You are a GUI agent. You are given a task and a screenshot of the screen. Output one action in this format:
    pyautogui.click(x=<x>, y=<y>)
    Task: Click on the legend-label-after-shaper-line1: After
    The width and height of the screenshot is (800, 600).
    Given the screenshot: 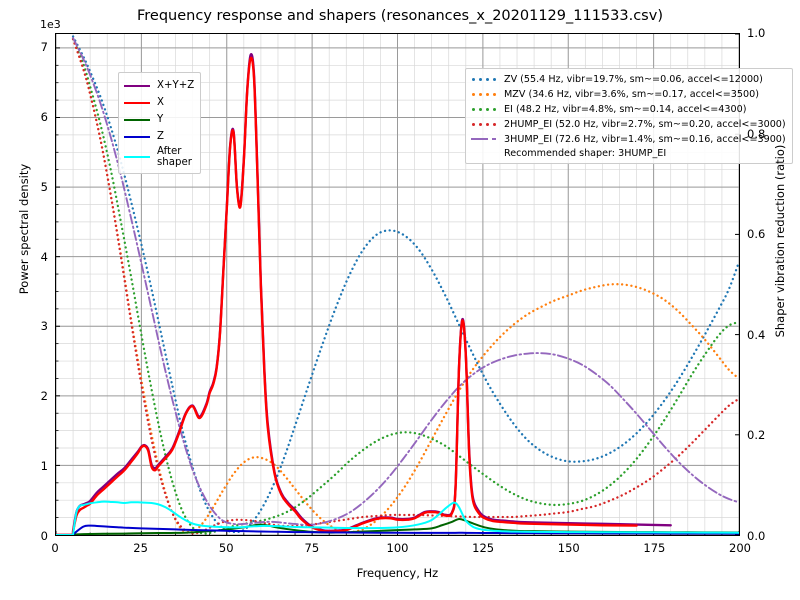 What is the action you would take?
    pyautogui.click(x=169, y=151)
    